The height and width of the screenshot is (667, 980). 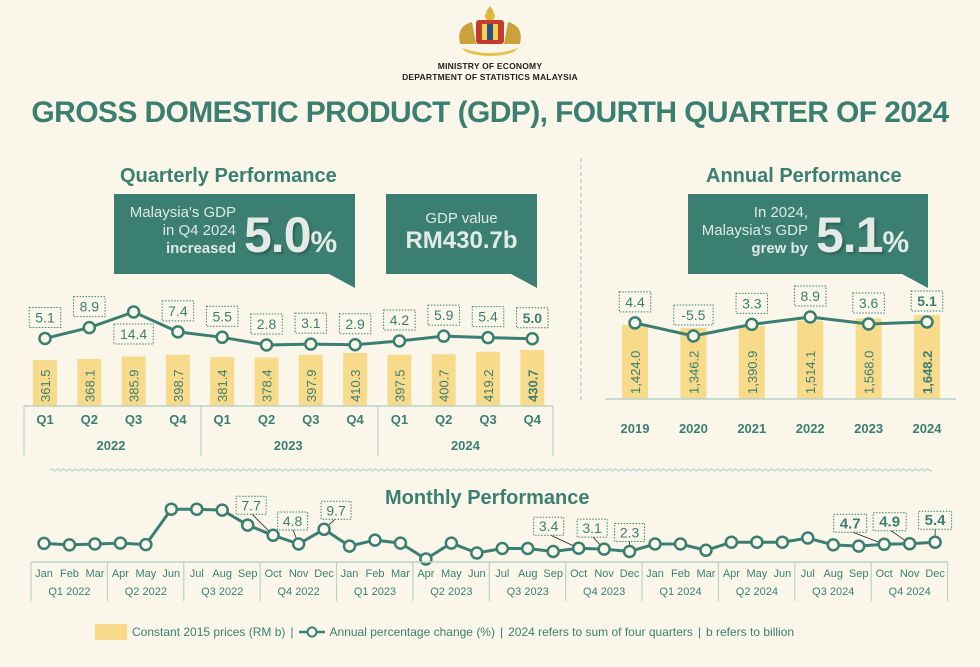 I want to click on value-label: 5.9, so click(x=444, y=315).